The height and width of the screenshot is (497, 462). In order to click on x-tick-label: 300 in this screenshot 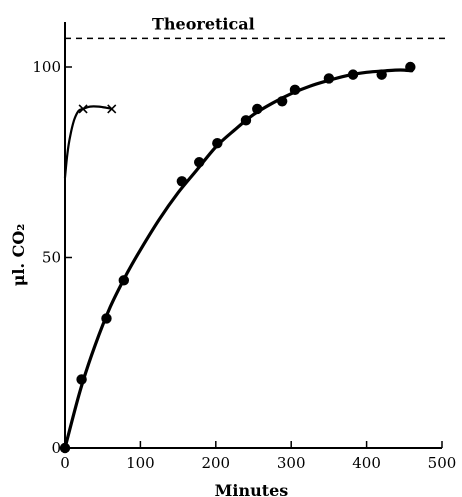, I will do `click(291, 463)`.